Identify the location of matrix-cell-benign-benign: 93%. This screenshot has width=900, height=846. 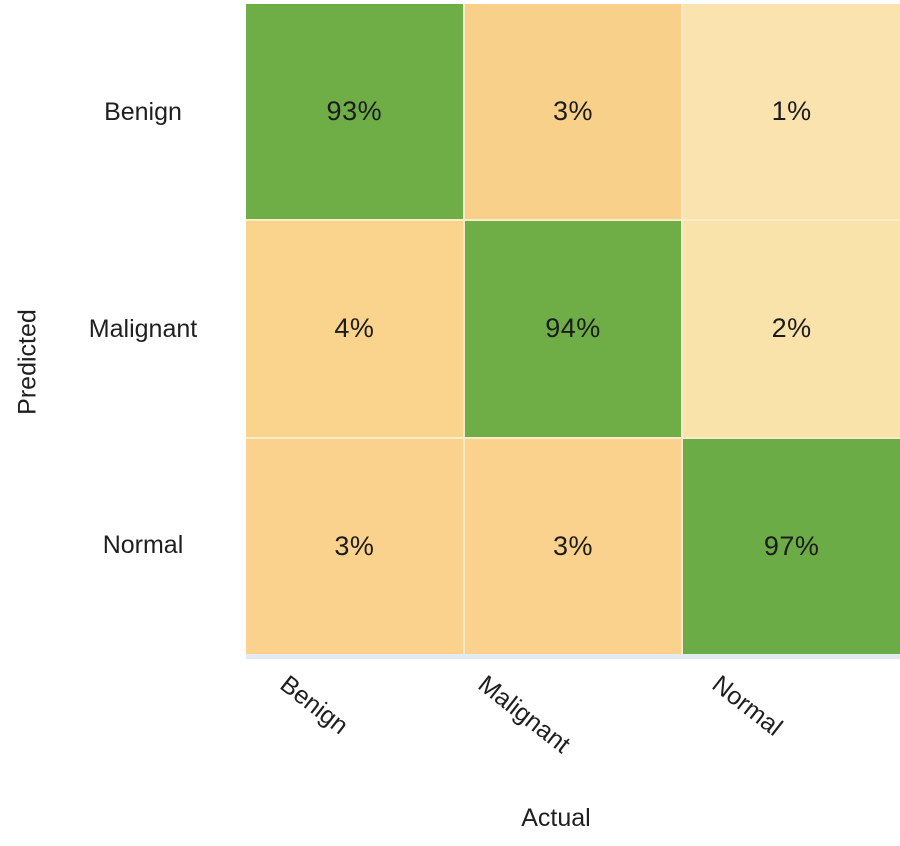
(354, 112).